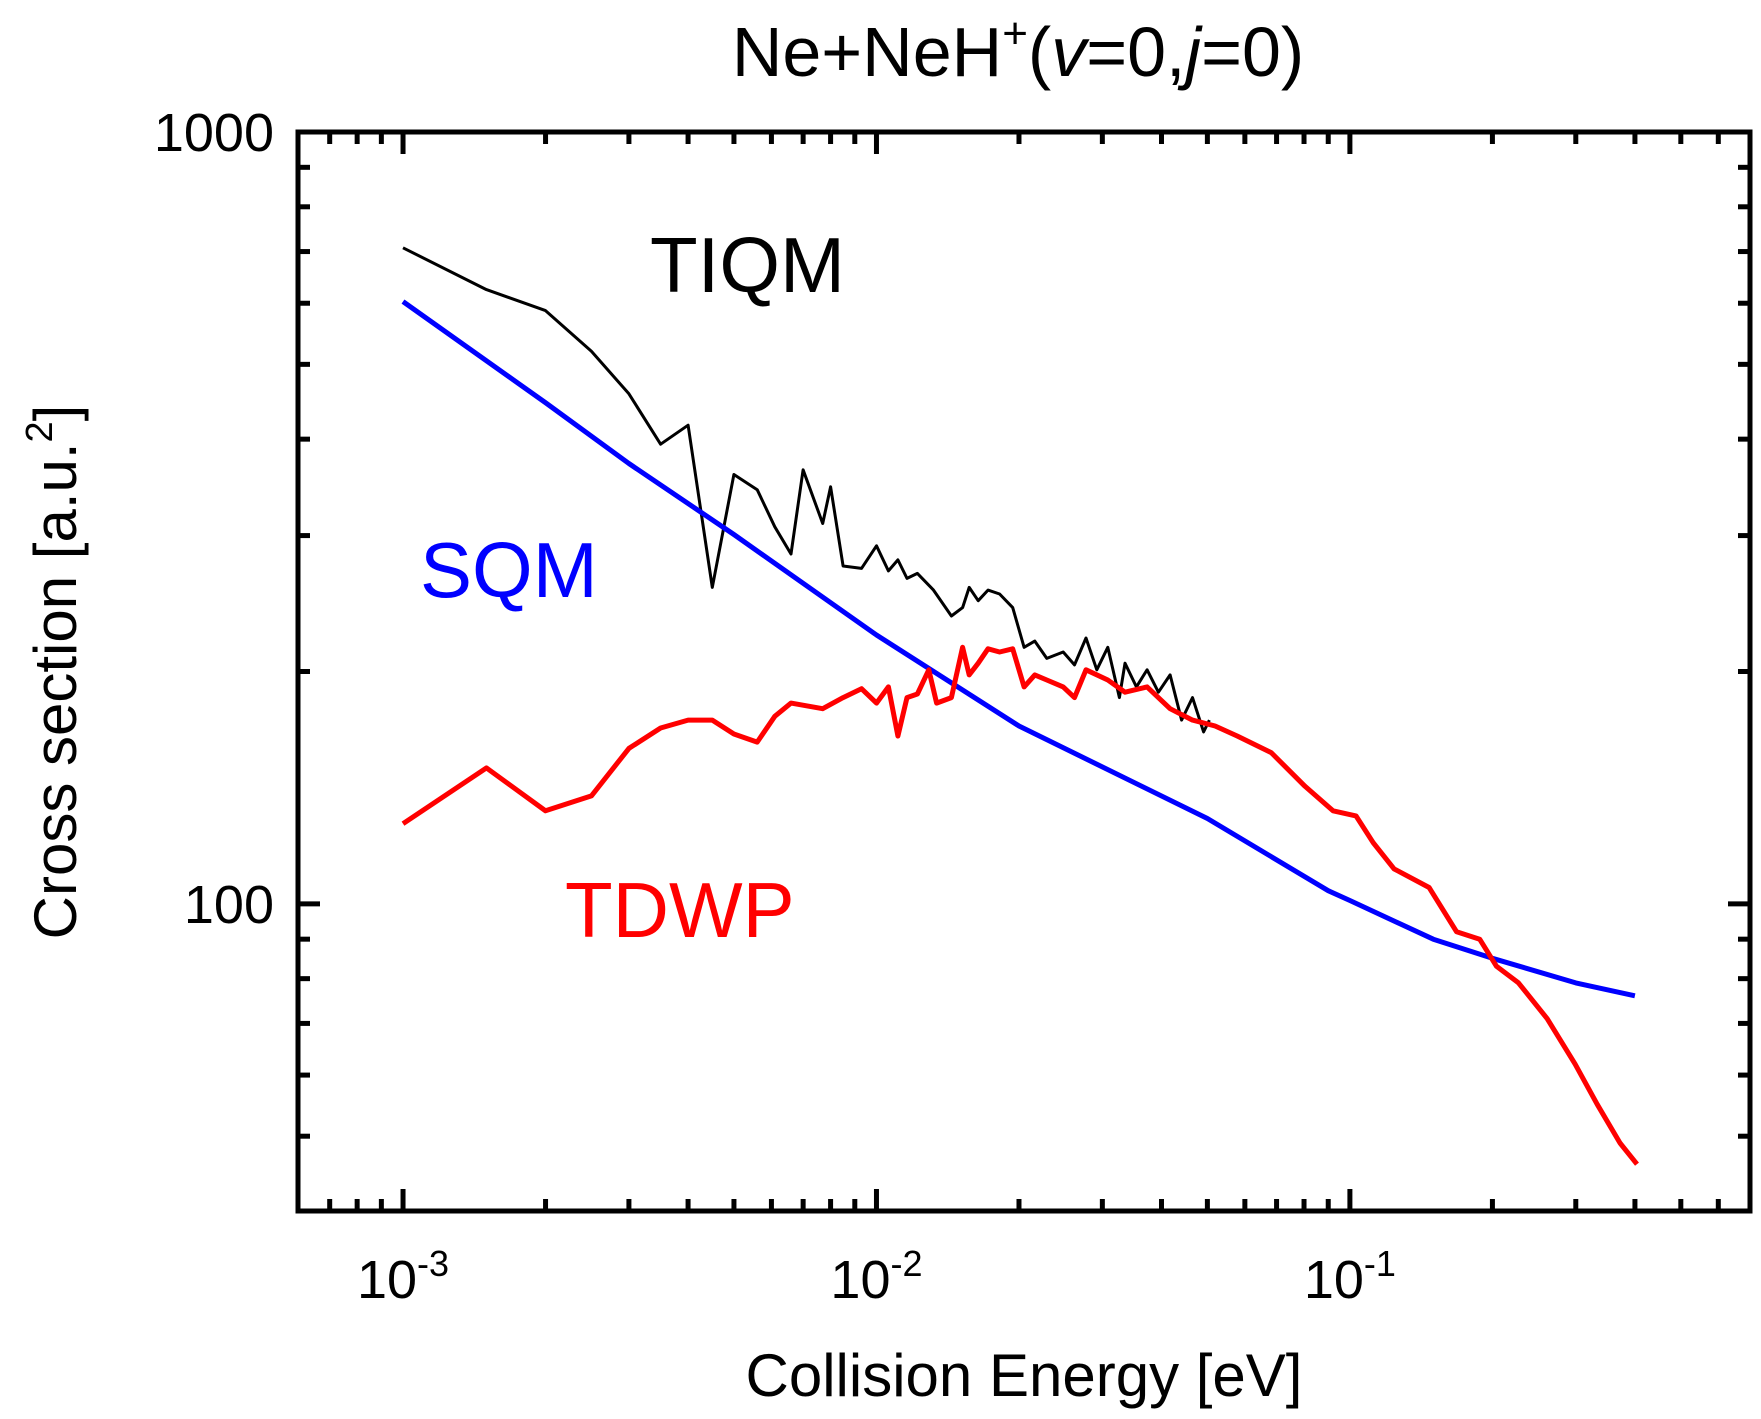 The image size is (1761, 1419). I want to click on x-tick-label: 10⁻¹, so click(1350, 1276).